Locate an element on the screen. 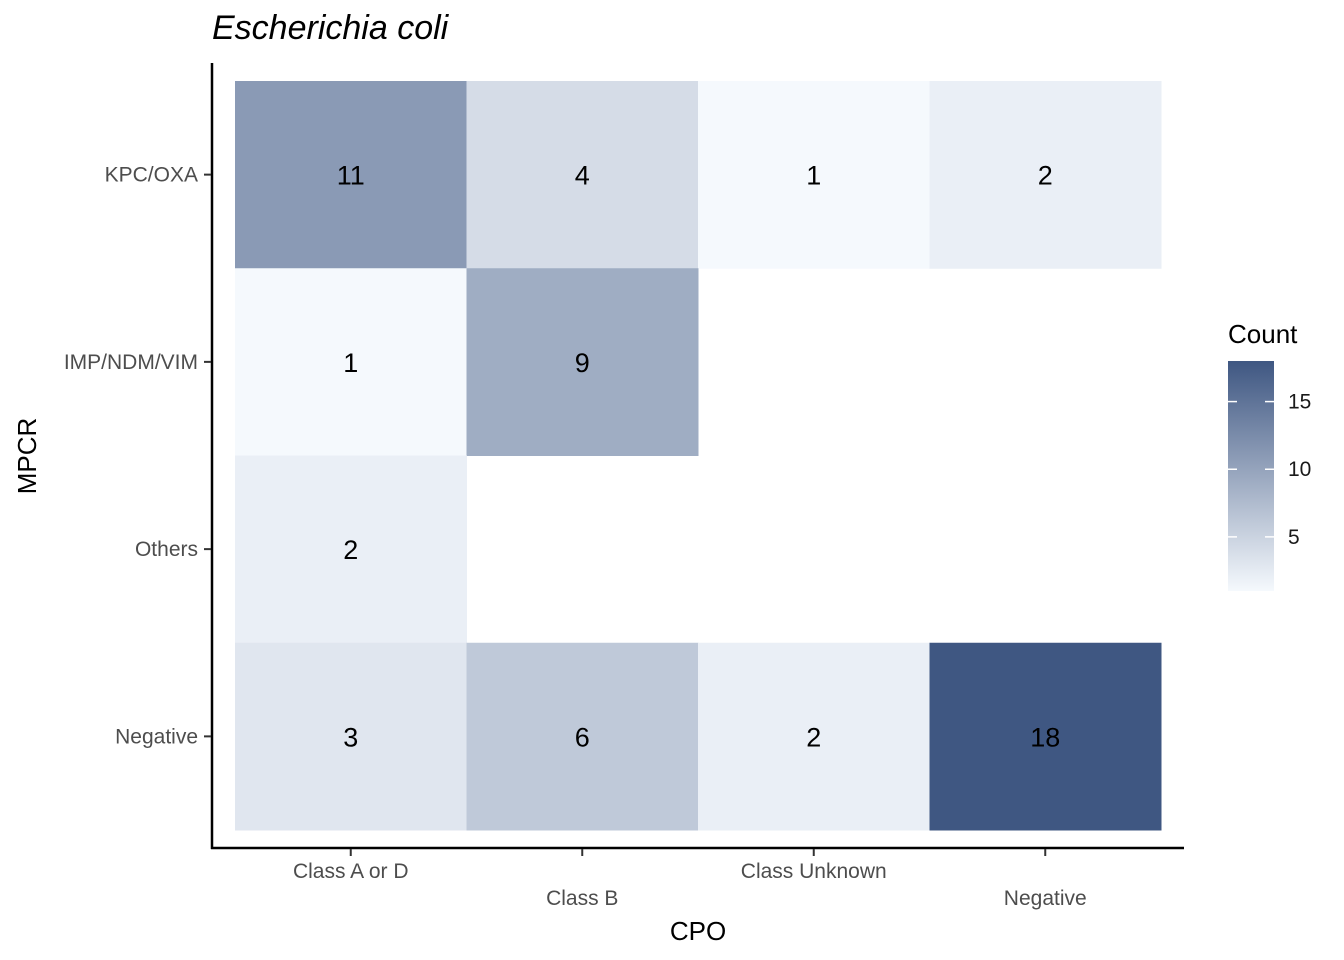 This screenshot has height=960, width=1344. cell-imp-ndm-vim-class-a-or-d is located at coordinates (351, 362).